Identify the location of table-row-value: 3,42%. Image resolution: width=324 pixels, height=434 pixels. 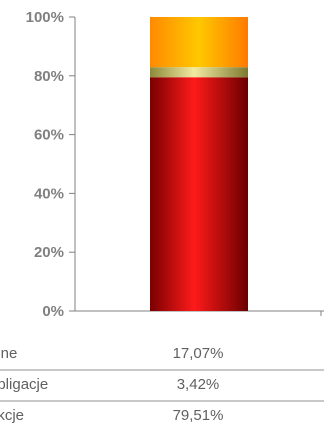
(198, 384).